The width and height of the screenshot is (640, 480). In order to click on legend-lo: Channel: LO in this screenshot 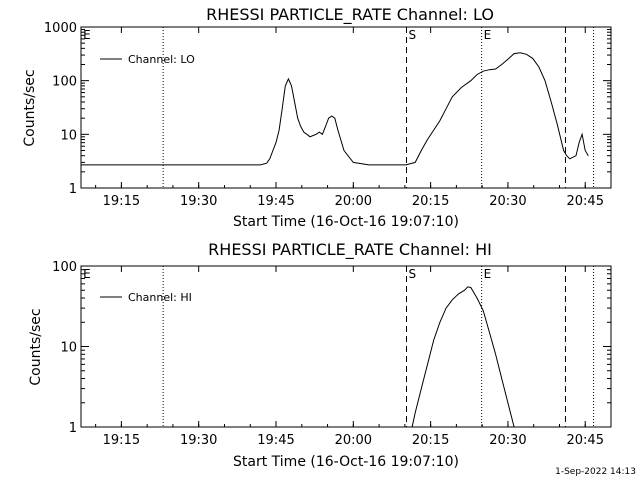, I will do `click(147, 59)`.